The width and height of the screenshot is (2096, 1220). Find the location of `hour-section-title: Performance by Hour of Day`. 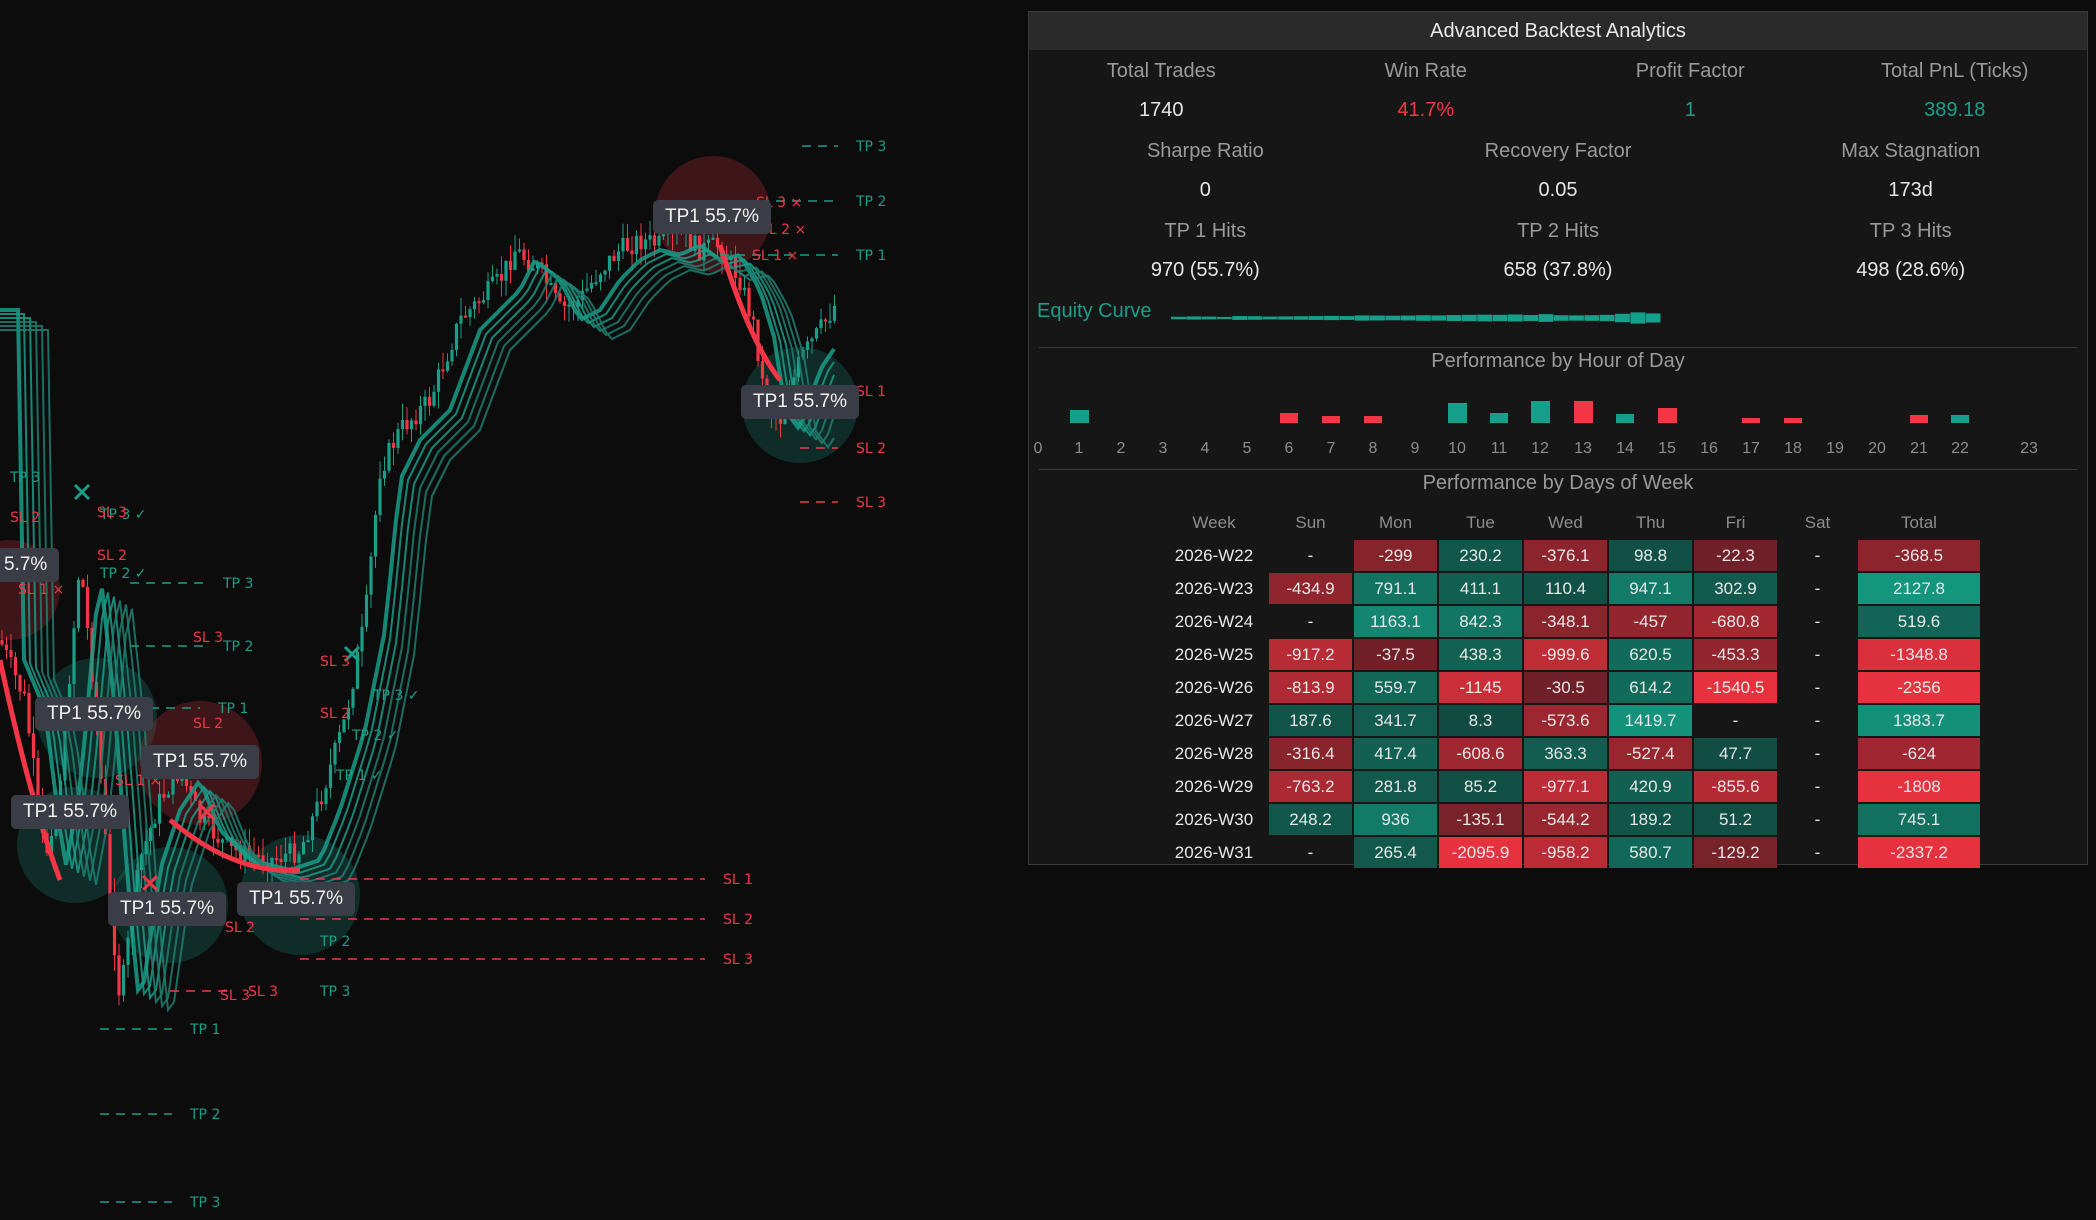

hour-section-title: Performance by Hour of Day is located at coordinates (1558, 361).